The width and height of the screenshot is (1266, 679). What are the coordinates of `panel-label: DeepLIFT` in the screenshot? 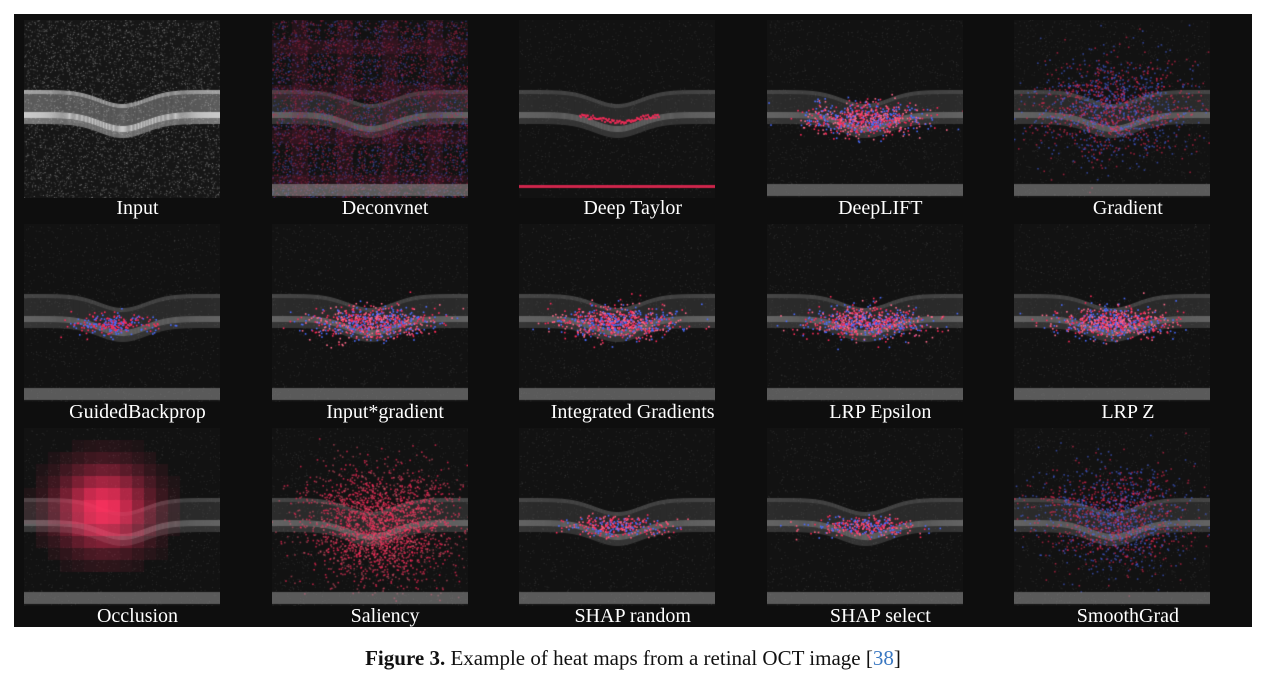 It's located at (880, 208).